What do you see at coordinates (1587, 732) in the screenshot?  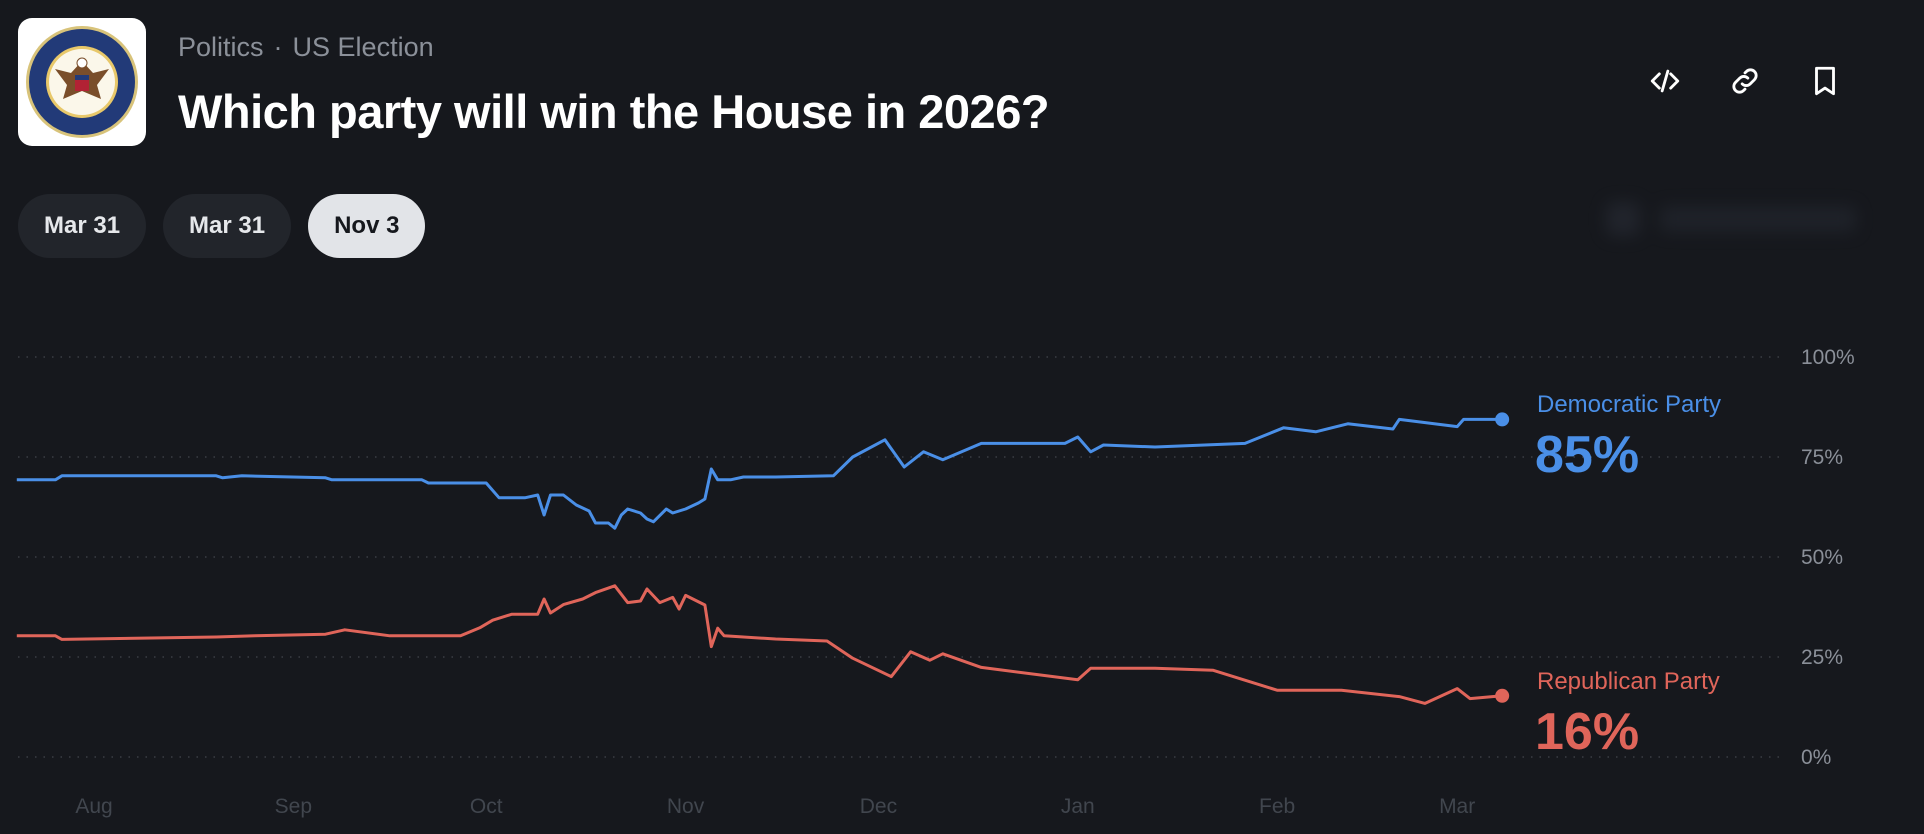 I see `legend-republican-value: 16%` at bounding box center [1587, 732].